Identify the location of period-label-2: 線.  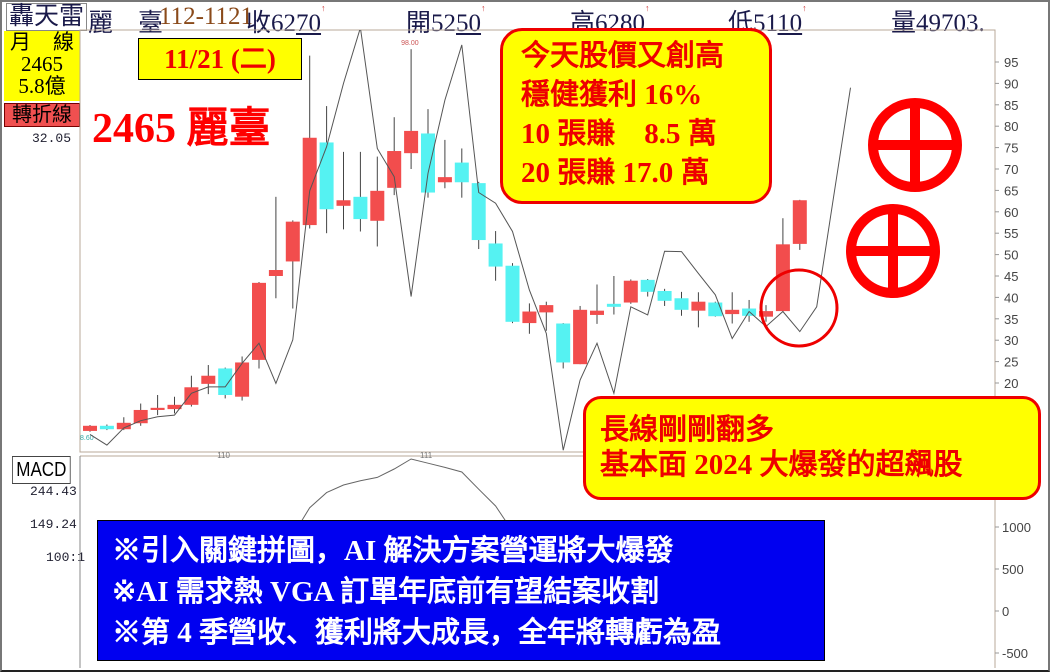
(63, 42).